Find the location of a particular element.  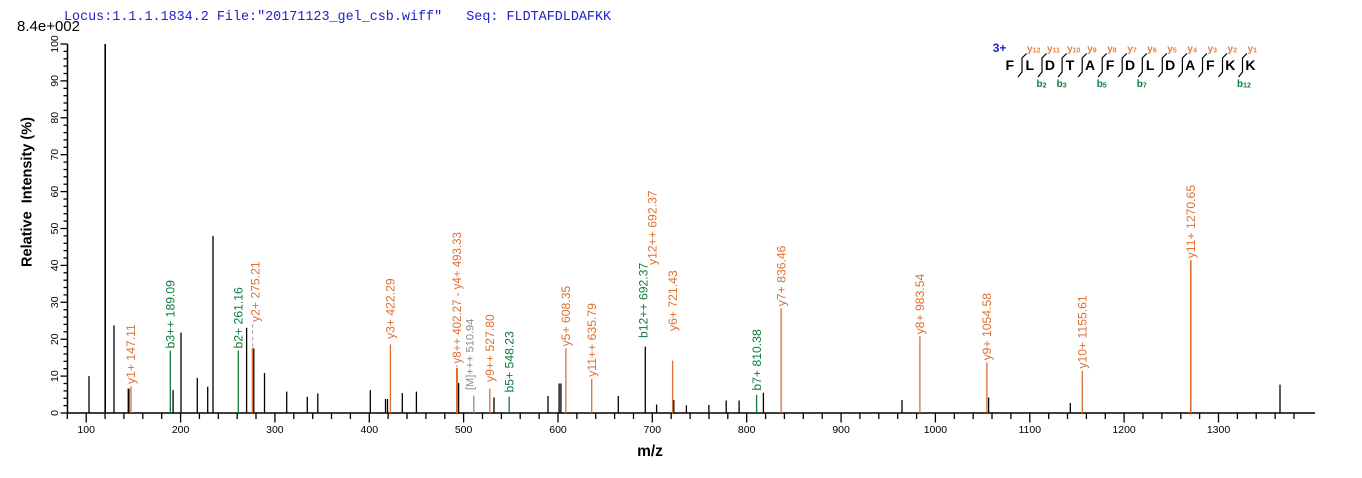

svg-text: b5+ 548.23 is located at coordinates (509, 362).